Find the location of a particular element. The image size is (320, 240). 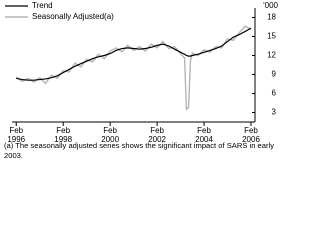

x-tick-label: Feb 2002 is located at coordinates (157, 135).